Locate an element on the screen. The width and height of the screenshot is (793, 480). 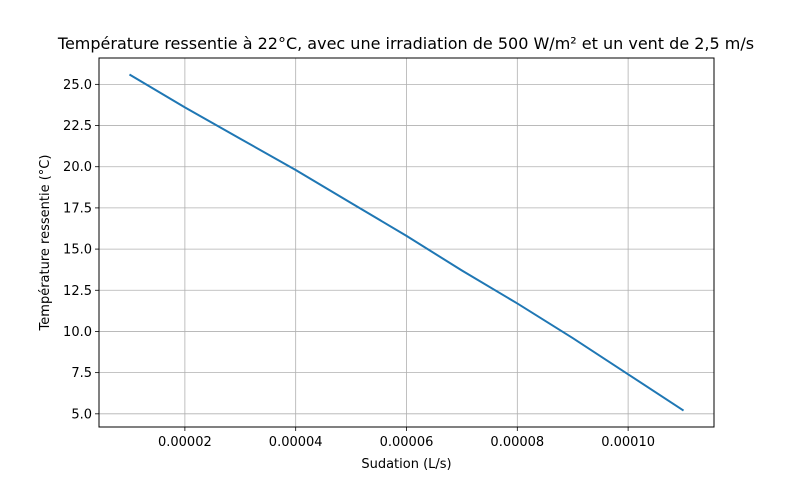
y-tick-label: 20.0 is located at coordinates (77, 167).